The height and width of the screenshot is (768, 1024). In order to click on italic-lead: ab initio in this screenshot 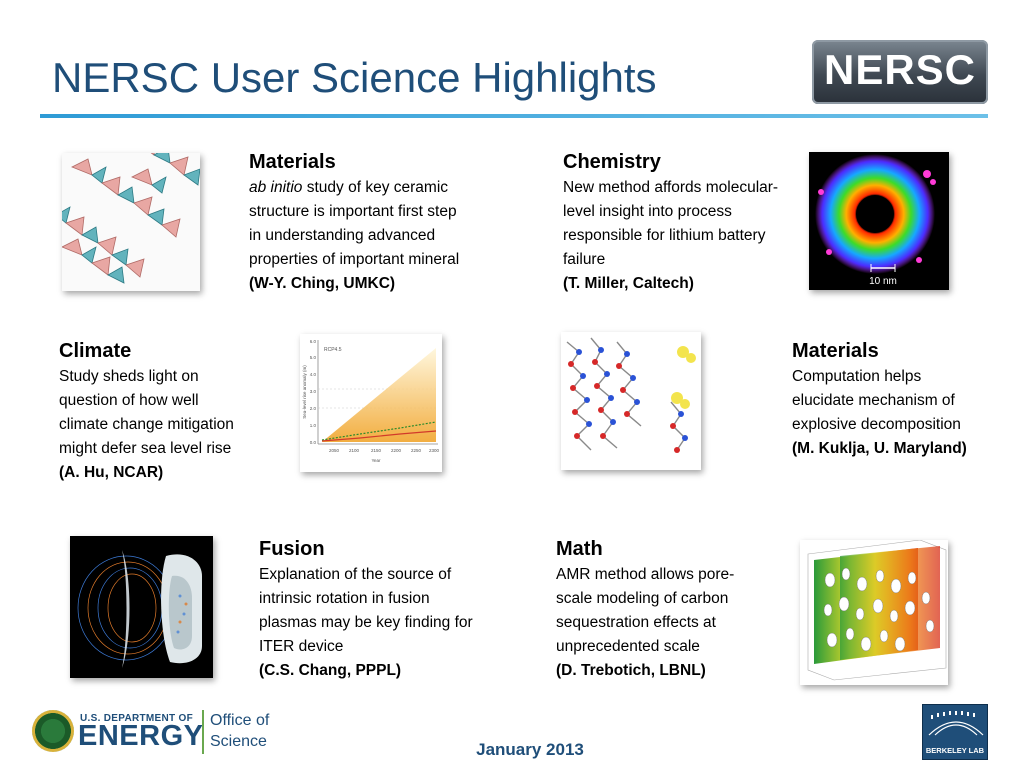, I will do `click(276, 187)`.